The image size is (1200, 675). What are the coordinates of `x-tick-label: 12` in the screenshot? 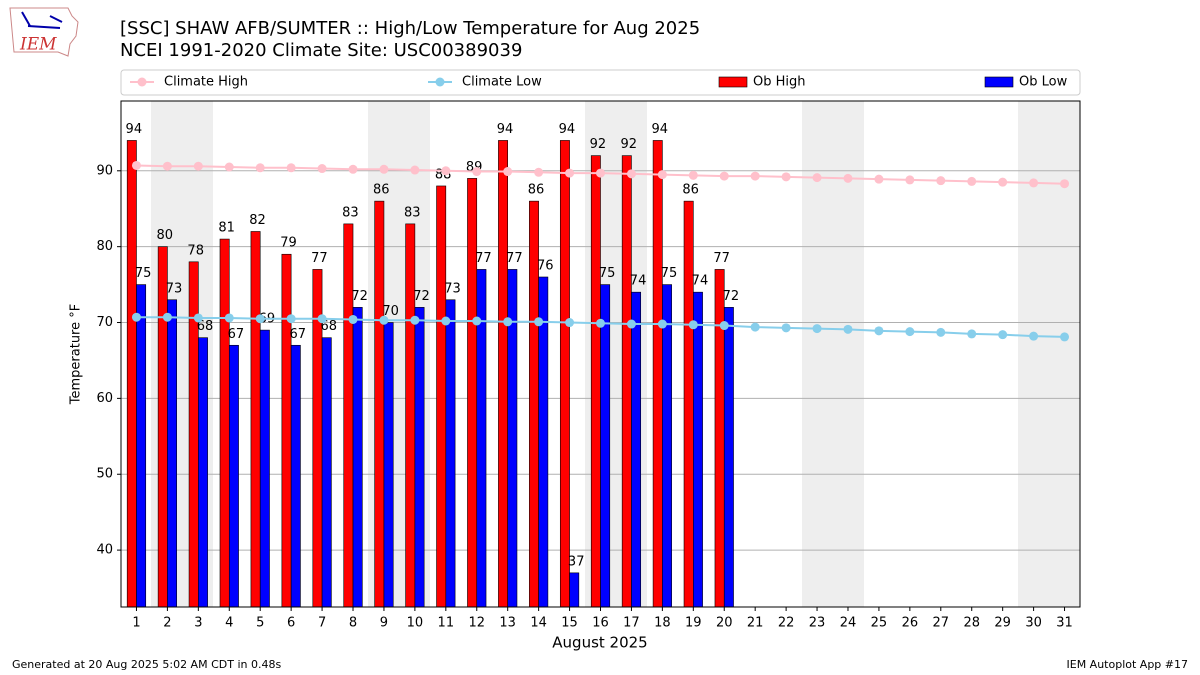 It's located at (476, 623).